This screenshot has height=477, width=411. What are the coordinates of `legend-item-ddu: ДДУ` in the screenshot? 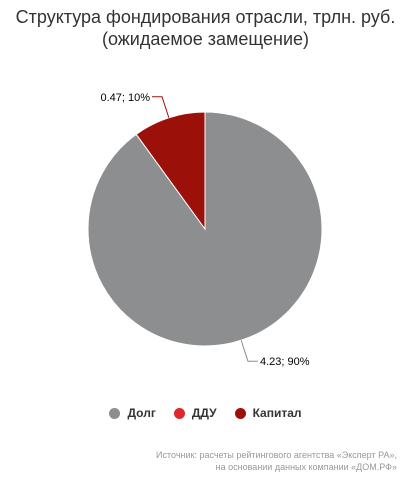 It's located at (195, 413).